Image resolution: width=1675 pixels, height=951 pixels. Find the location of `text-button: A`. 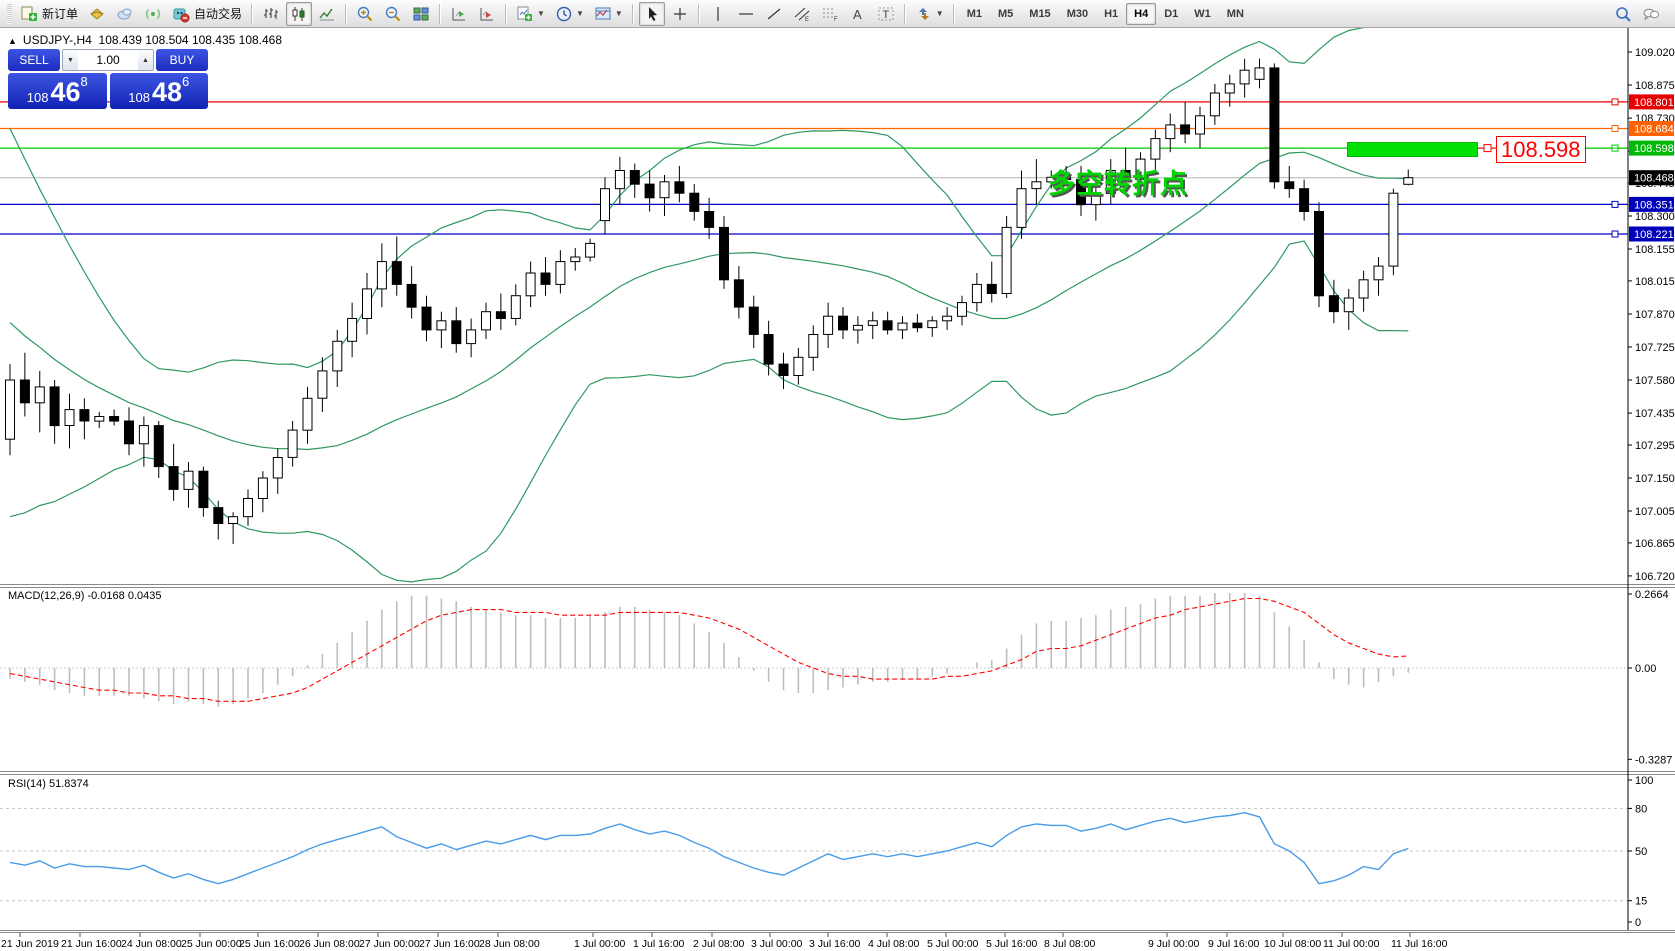

text-button: A is located at coordinates (858, 14).